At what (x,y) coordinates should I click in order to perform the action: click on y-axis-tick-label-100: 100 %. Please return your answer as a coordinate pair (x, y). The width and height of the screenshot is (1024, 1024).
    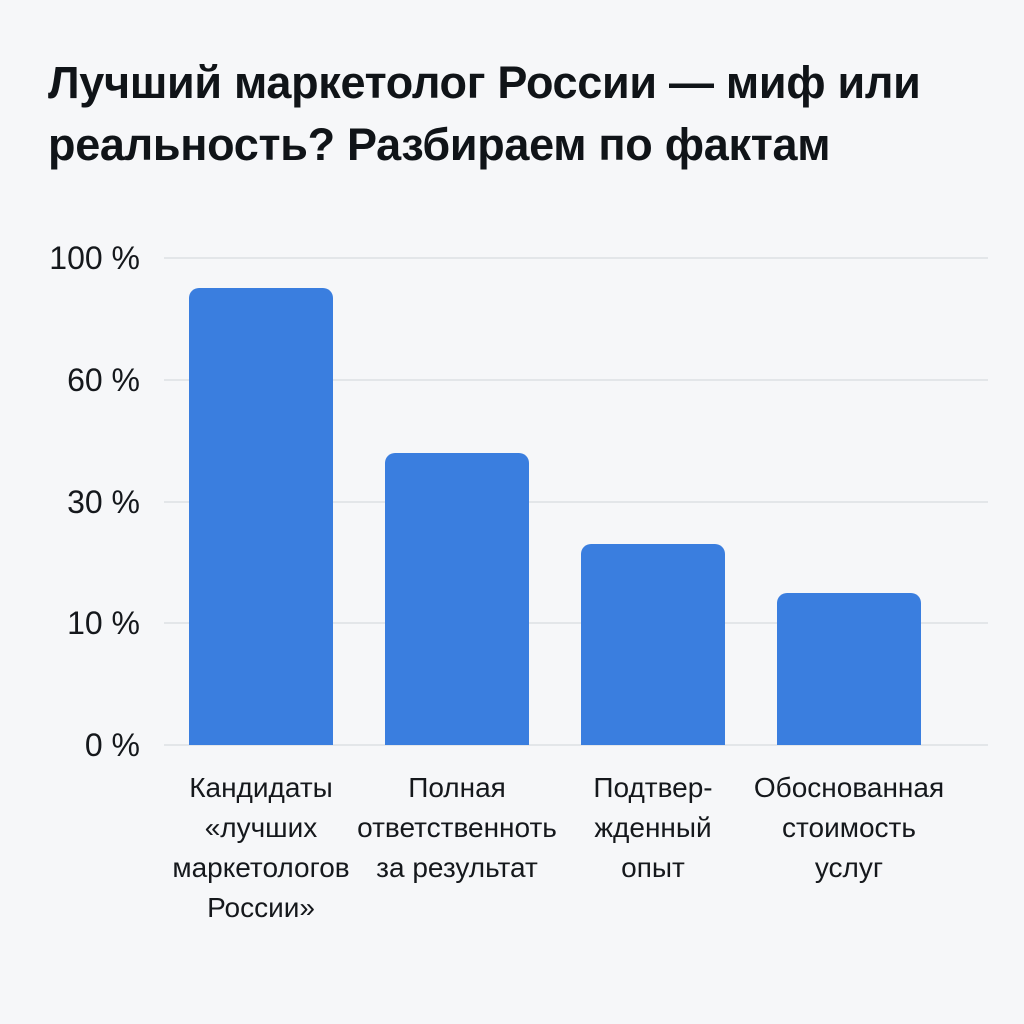
    Looking at the image, I should click on (94, 258).